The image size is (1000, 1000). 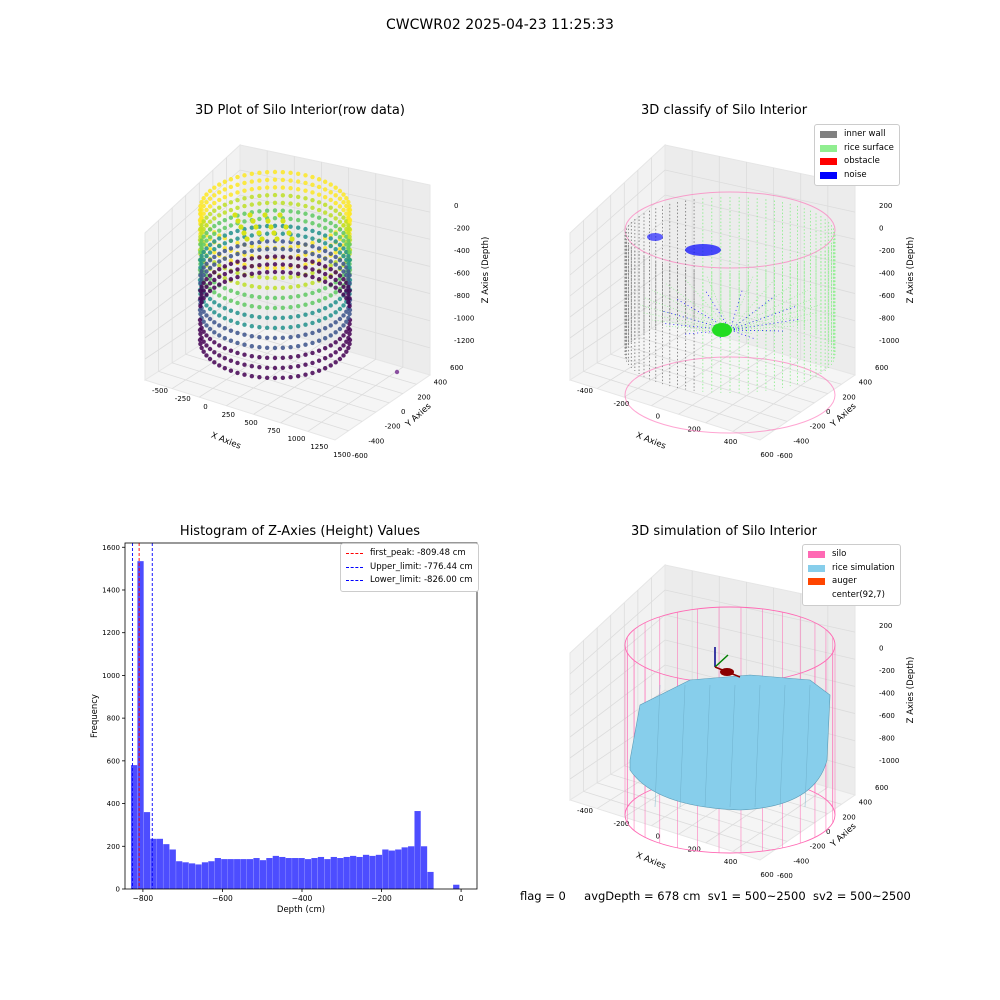 What do you see at coordinates (724, 334) in the screenshot?
I see `noise-ray` at bounding box center [724, 334].